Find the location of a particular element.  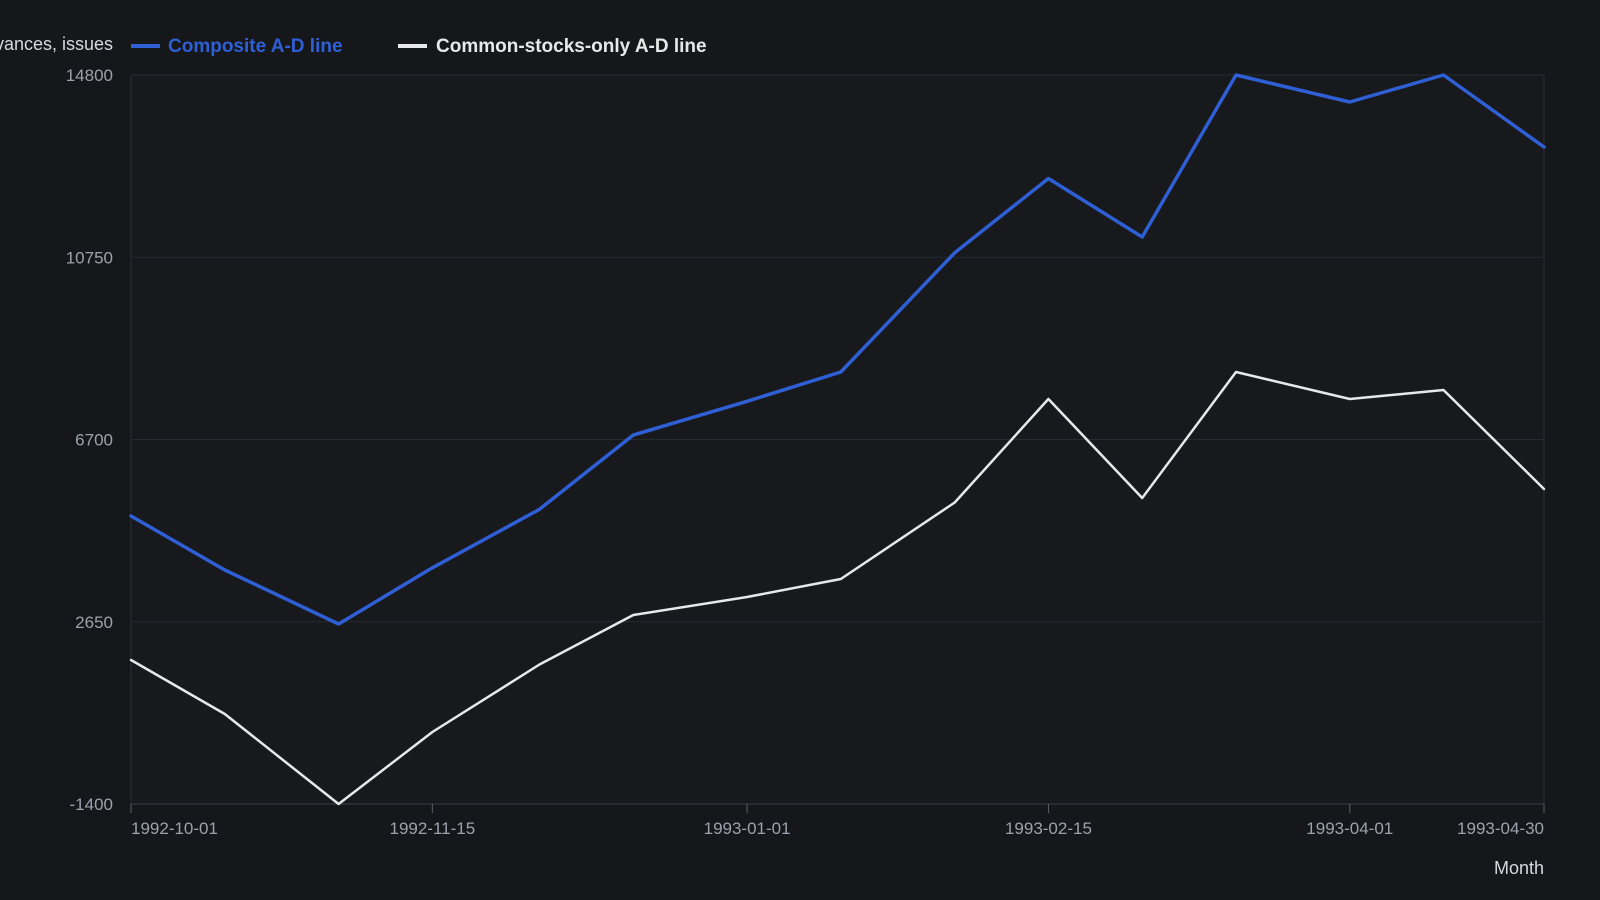

x-tick-label: 1993-02-15 is located at coordinates (1048, 828).